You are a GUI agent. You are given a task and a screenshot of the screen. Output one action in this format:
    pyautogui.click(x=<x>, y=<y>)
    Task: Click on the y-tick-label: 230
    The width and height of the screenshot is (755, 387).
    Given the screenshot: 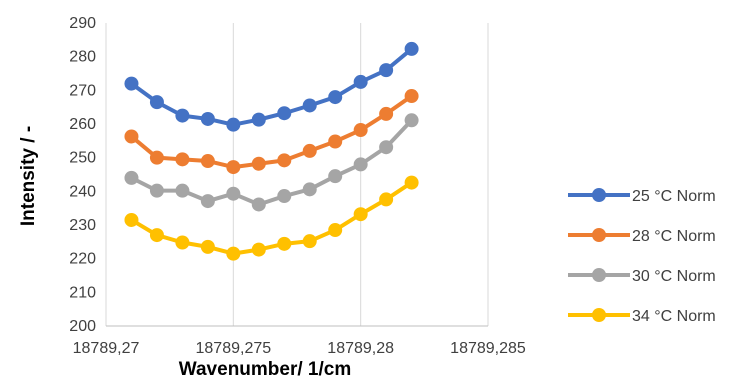 What is the action you would take?
    pyautogui.click(x=82, y=225)
    